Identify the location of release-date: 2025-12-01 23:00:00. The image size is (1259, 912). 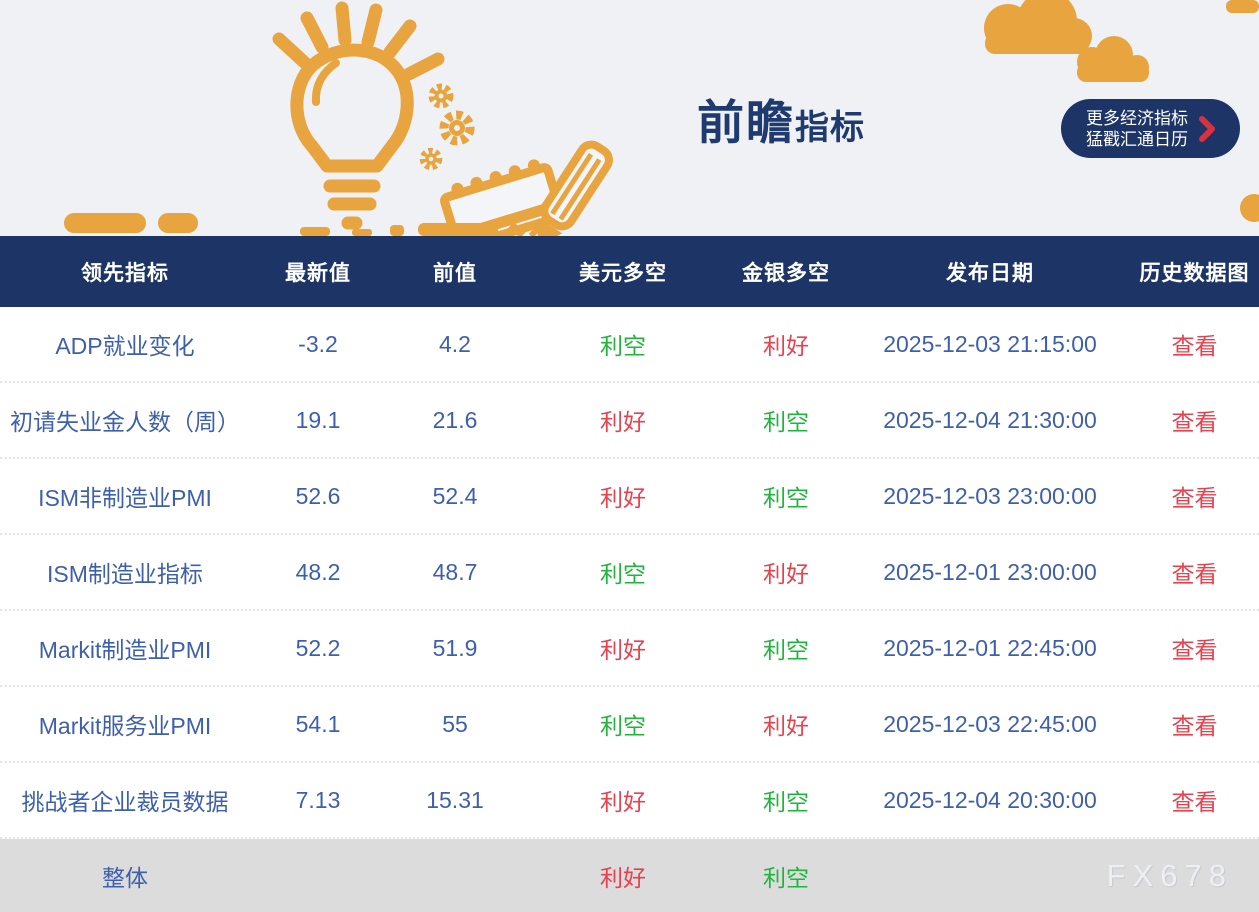
(990, 571).